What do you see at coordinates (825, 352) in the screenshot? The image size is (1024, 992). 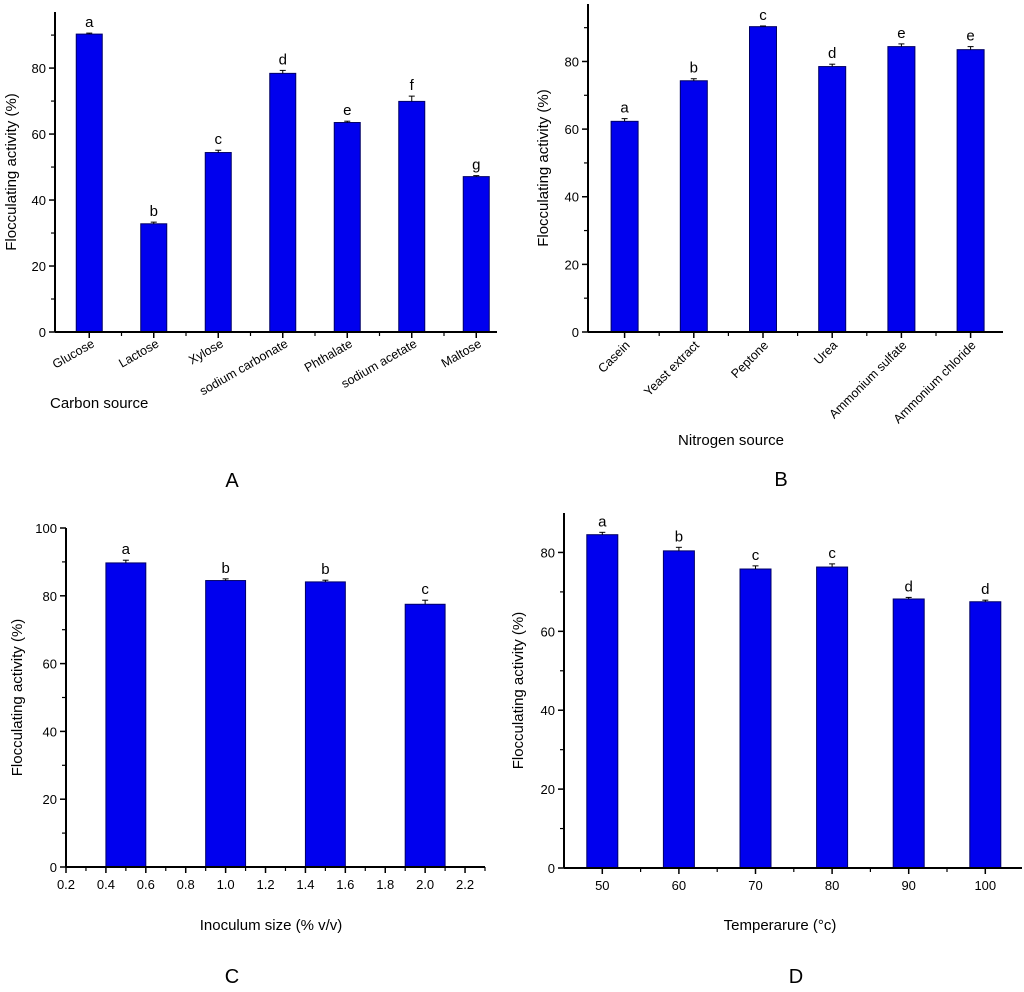 I see `x-category-label: Urea` at bounding box center [825, 352].